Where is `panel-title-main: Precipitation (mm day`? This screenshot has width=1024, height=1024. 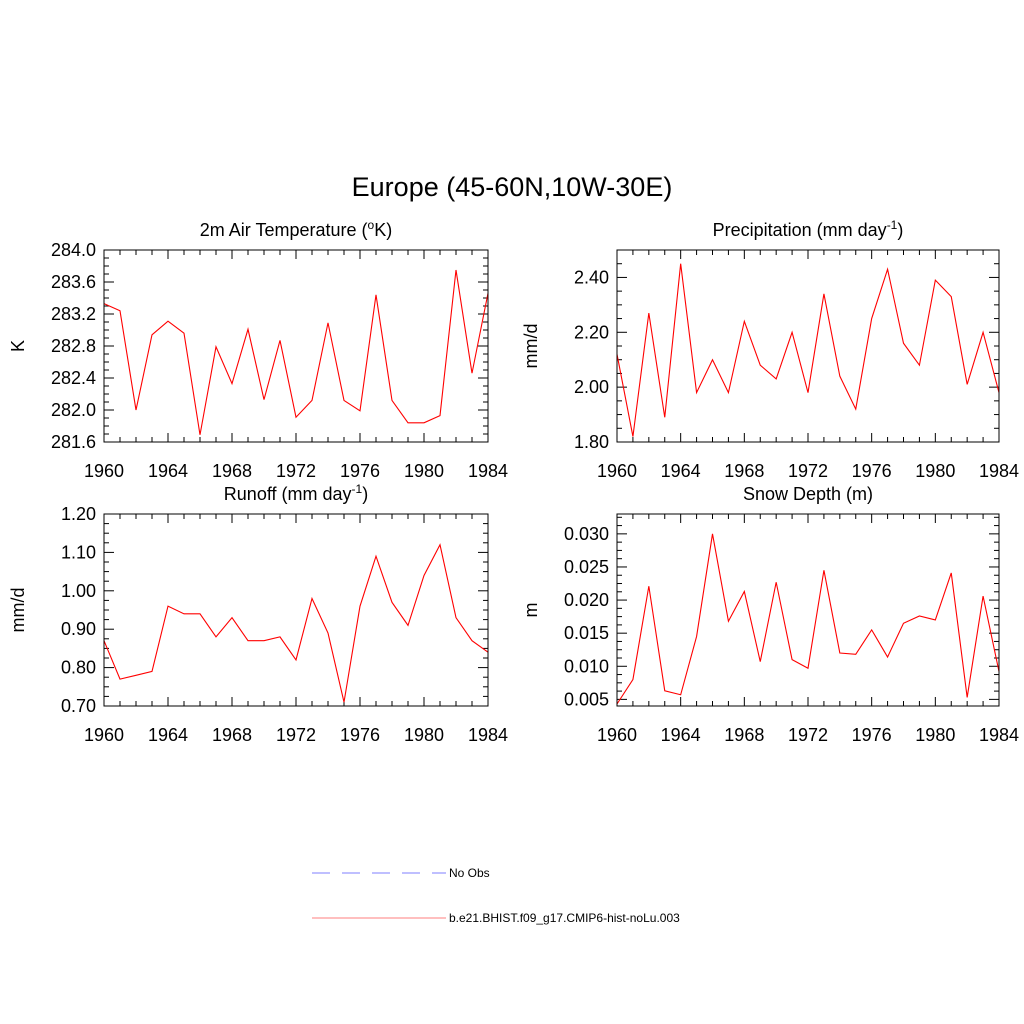 panel-title-main: Precipitation (mm day is located at coordinates (800, 230).